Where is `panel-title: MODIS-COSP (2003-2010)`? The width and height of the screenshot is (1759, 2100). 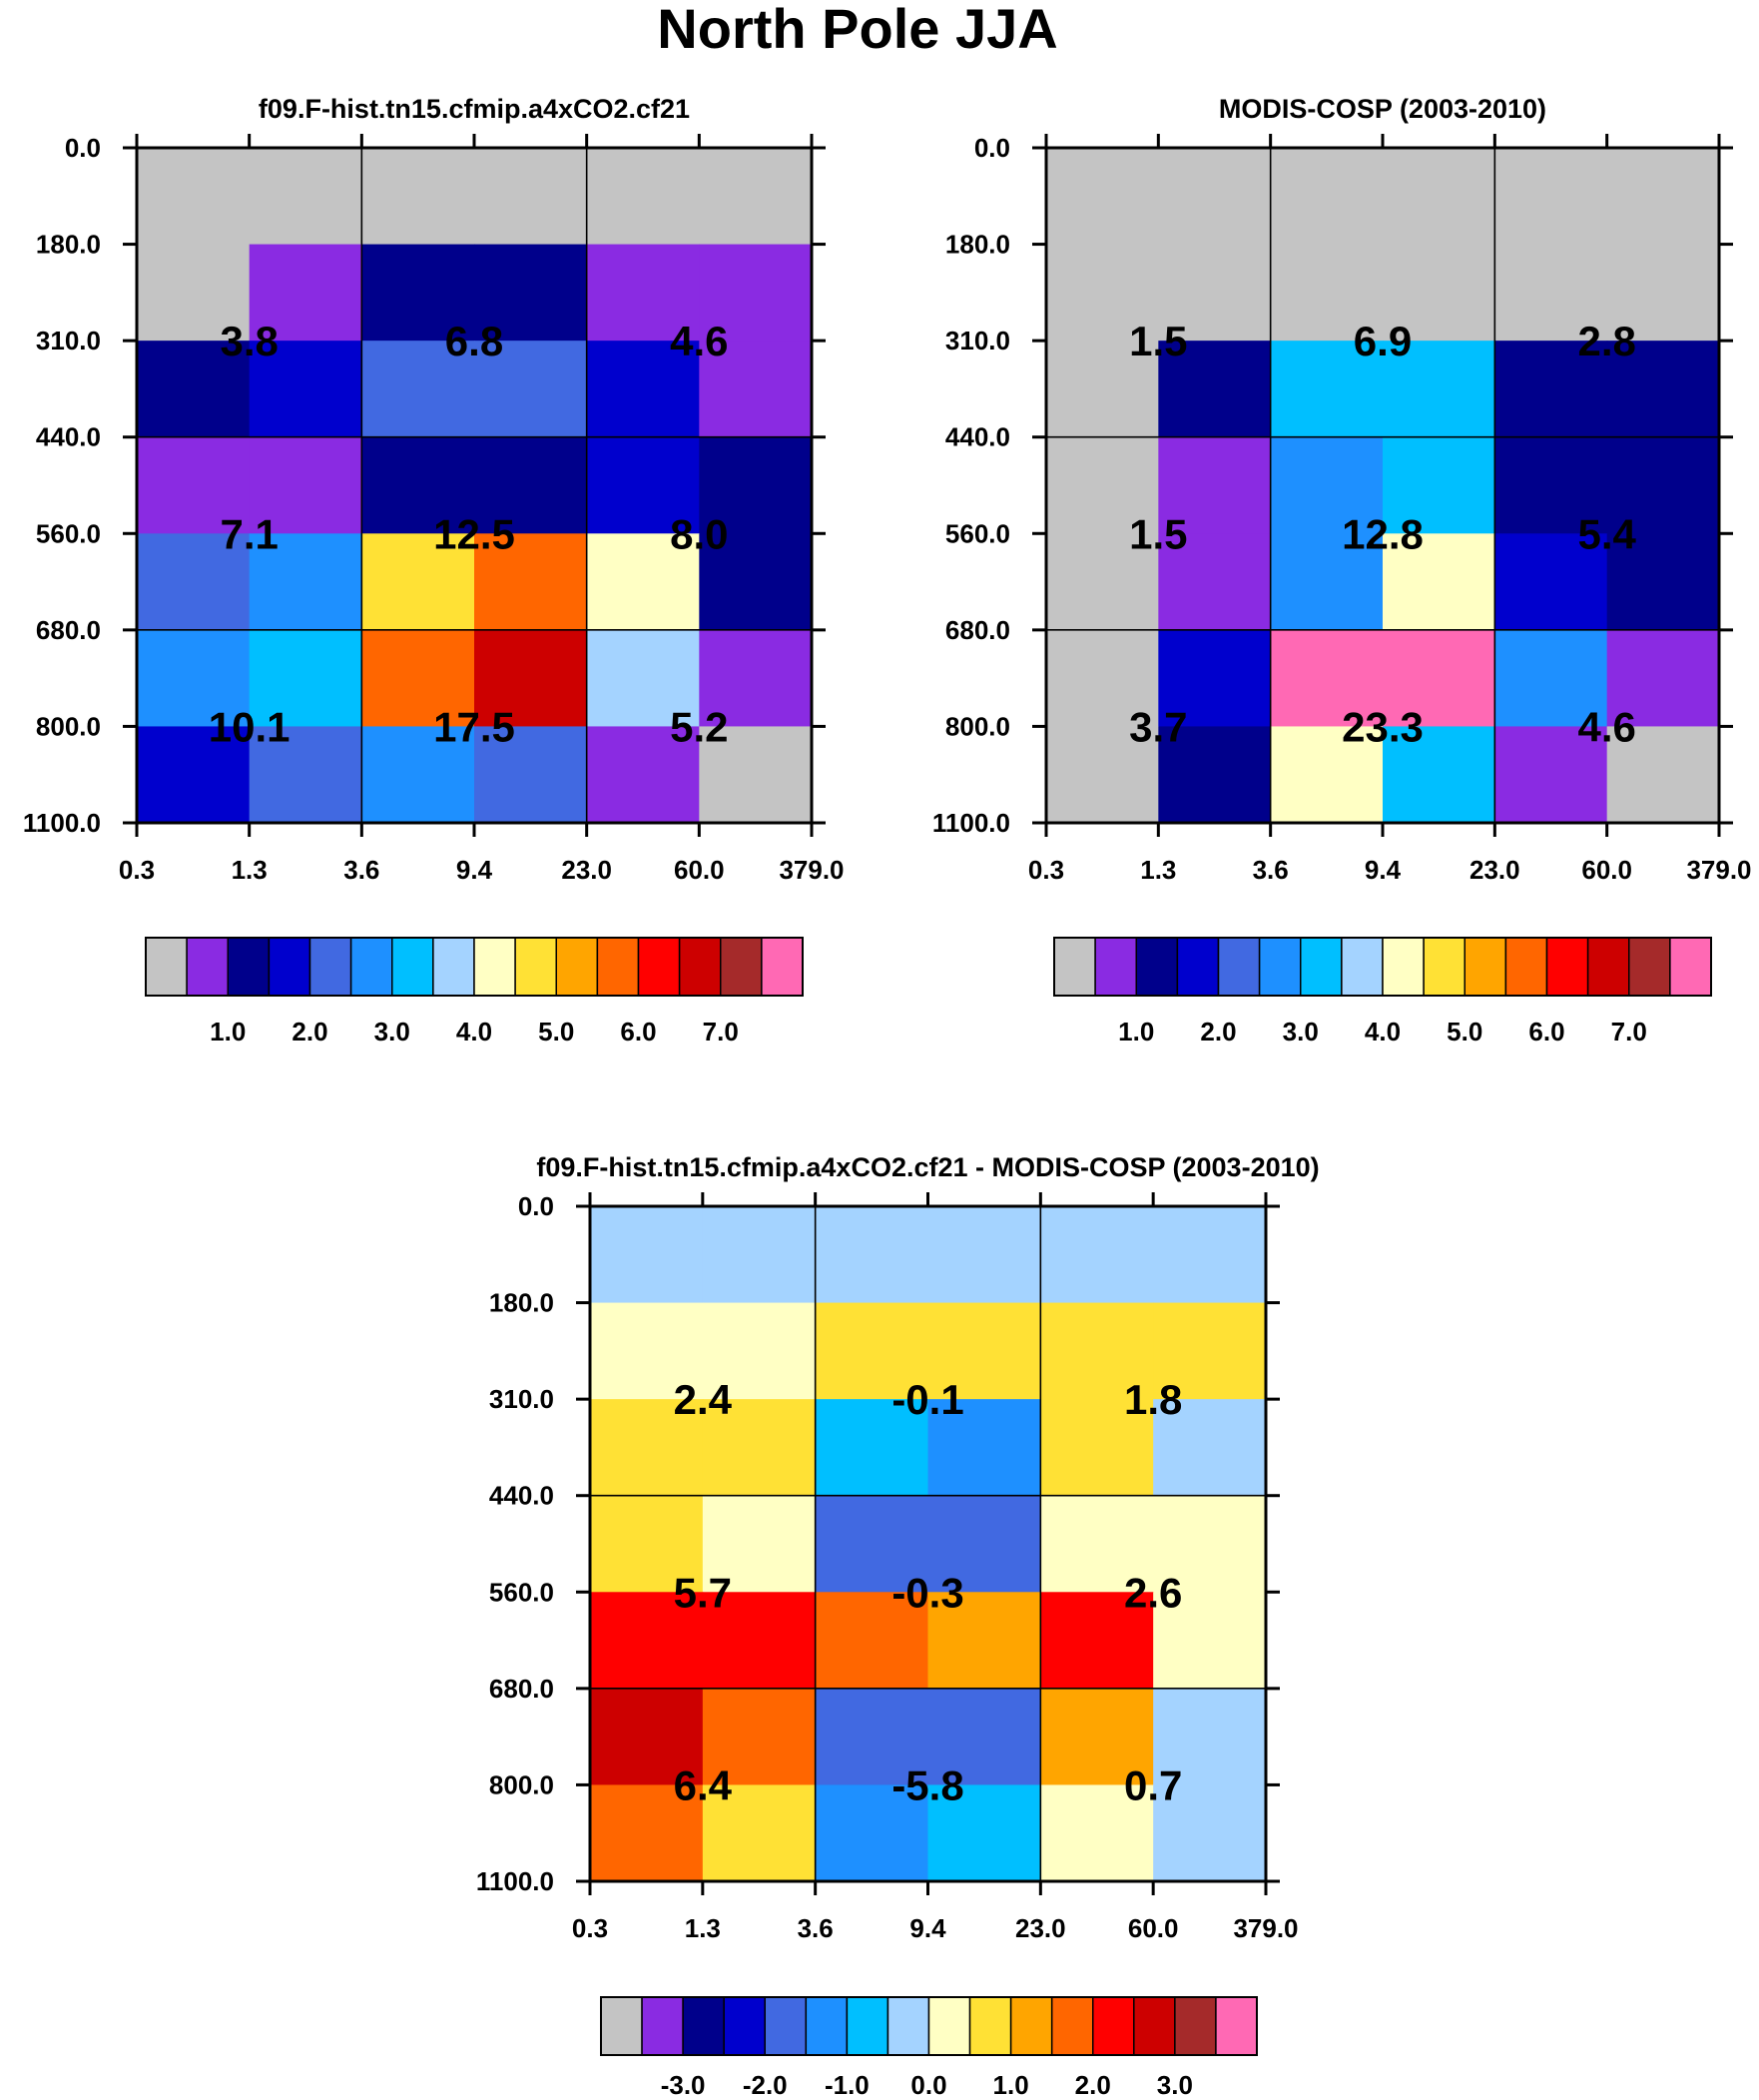
panel-title: MODIS-COSP (2003-2010) is located at coordinates (1382, 109).